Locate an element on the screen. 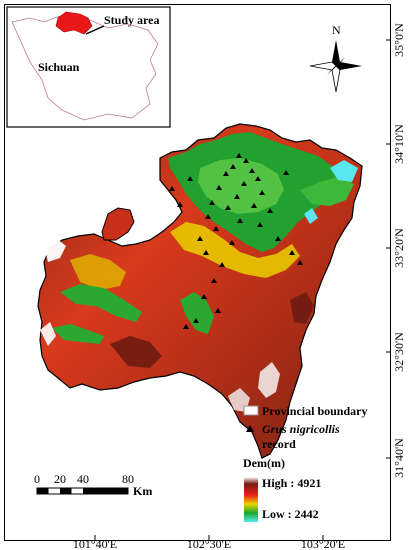 This screenshot has height=550, width=415. legend-dem-high: High : 4921 is located at coordinates (291, 483).